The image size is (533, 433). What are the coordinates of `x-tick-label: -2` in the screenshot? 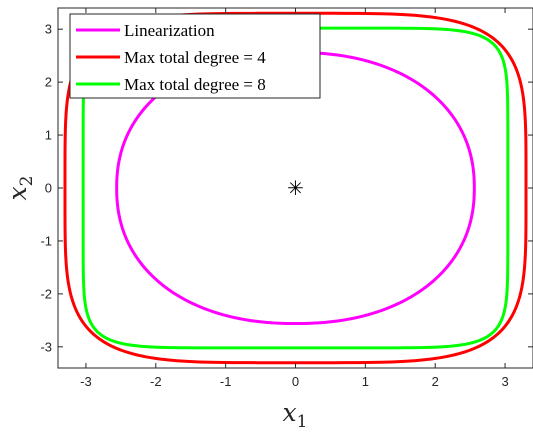 It's located at (156, 381).